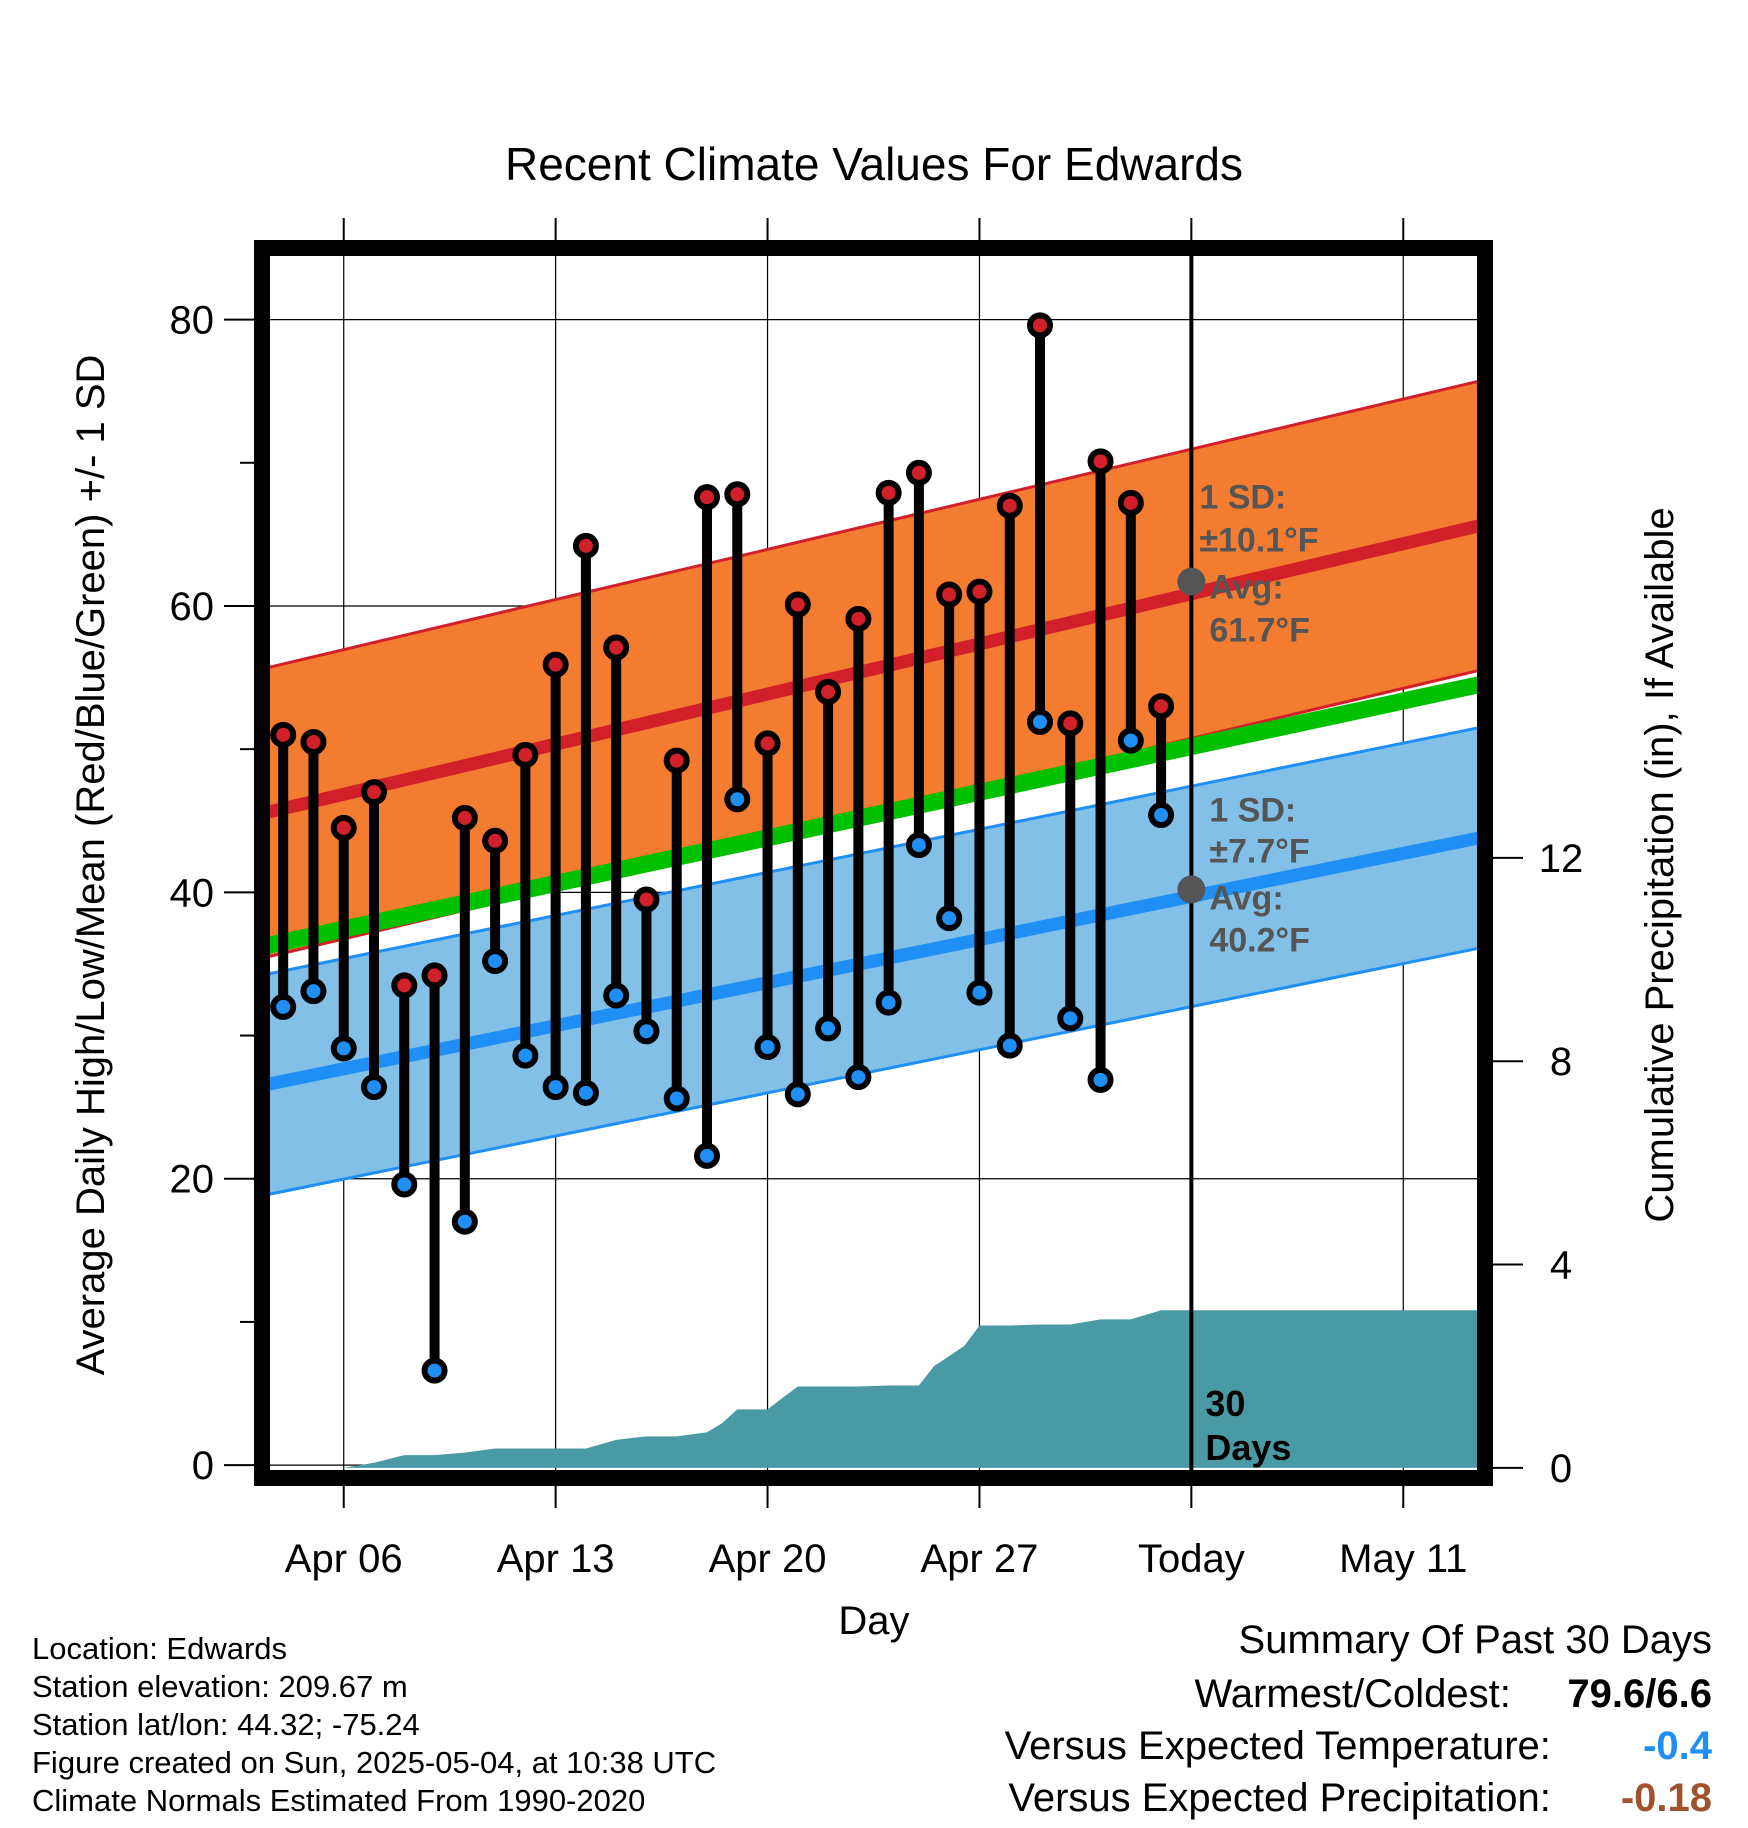 The width and height of the screenshot is (1748, 1828). I want to click on window-label-number: 30, so click(1225, 1403).